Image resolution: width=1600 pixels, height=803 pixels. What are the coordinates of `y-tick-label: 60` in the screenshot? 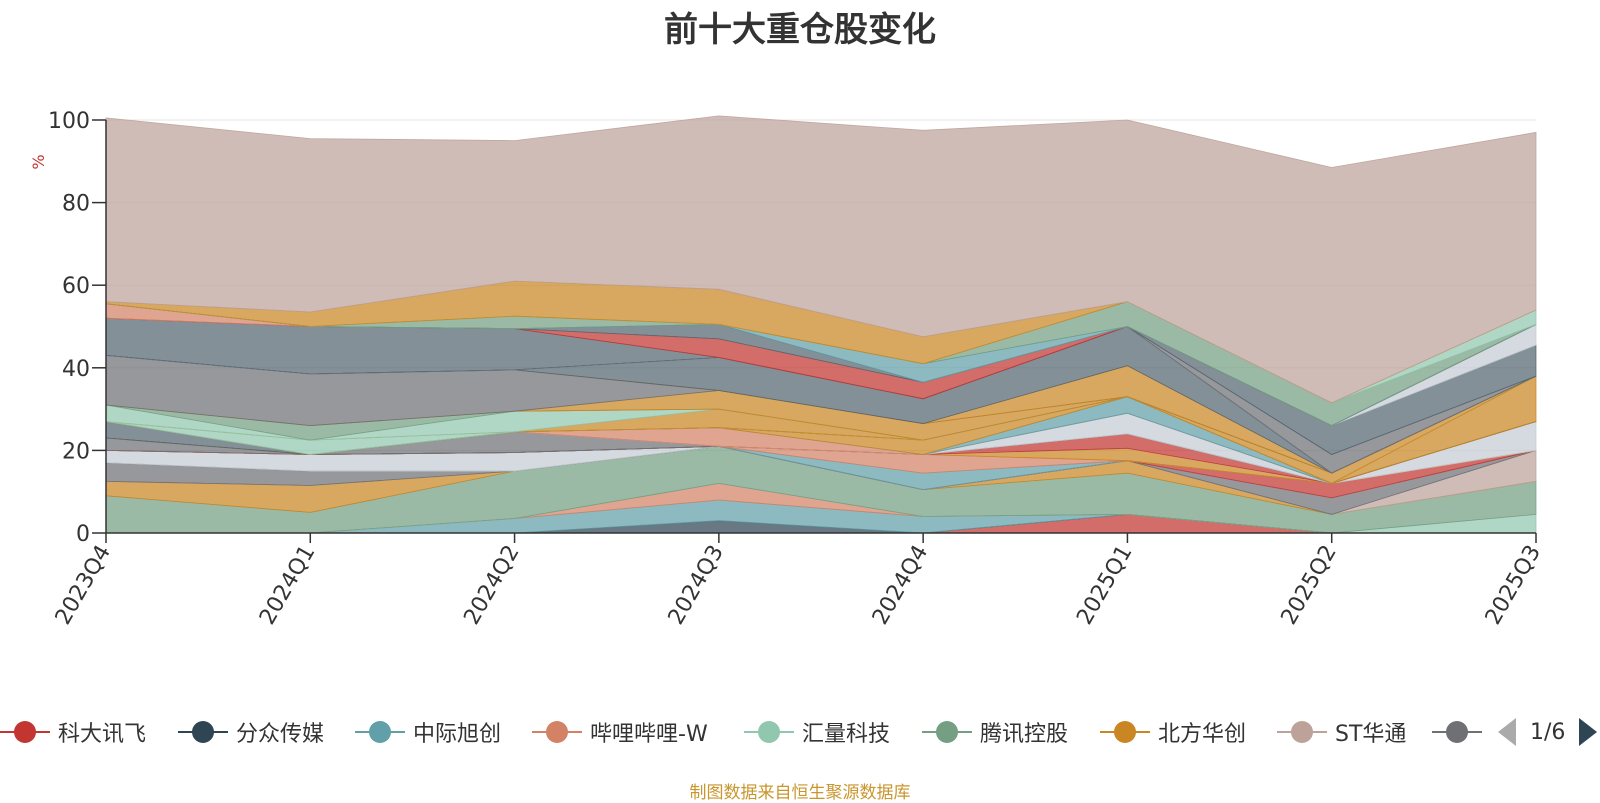 It's located at (76, 286).